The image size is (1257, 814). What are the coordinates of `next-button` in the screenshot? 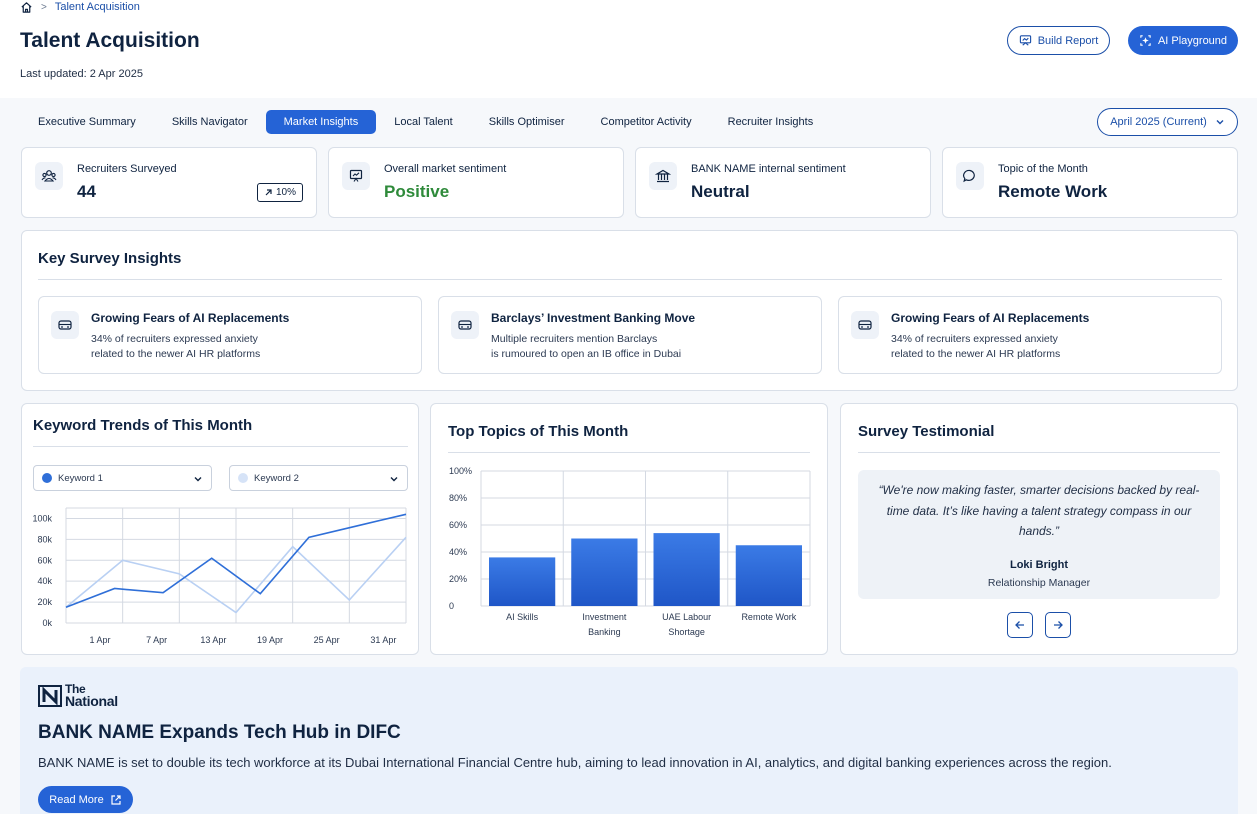 It's located at (1058, 625).